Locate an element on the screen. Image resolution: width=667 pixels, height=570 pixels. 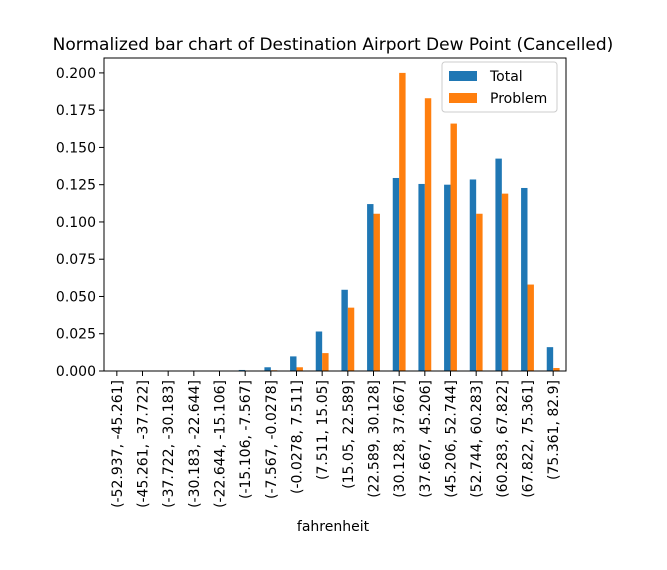
y-tick-label: 0.175 is located at coordinates (76, 111).